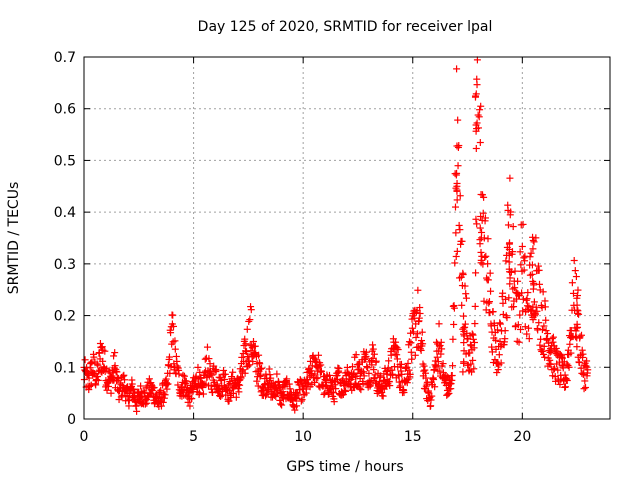 Image resolution: width=640 pixels, height=480 pixels. I want to click on x-tick-label: 20, so click(522, 437).